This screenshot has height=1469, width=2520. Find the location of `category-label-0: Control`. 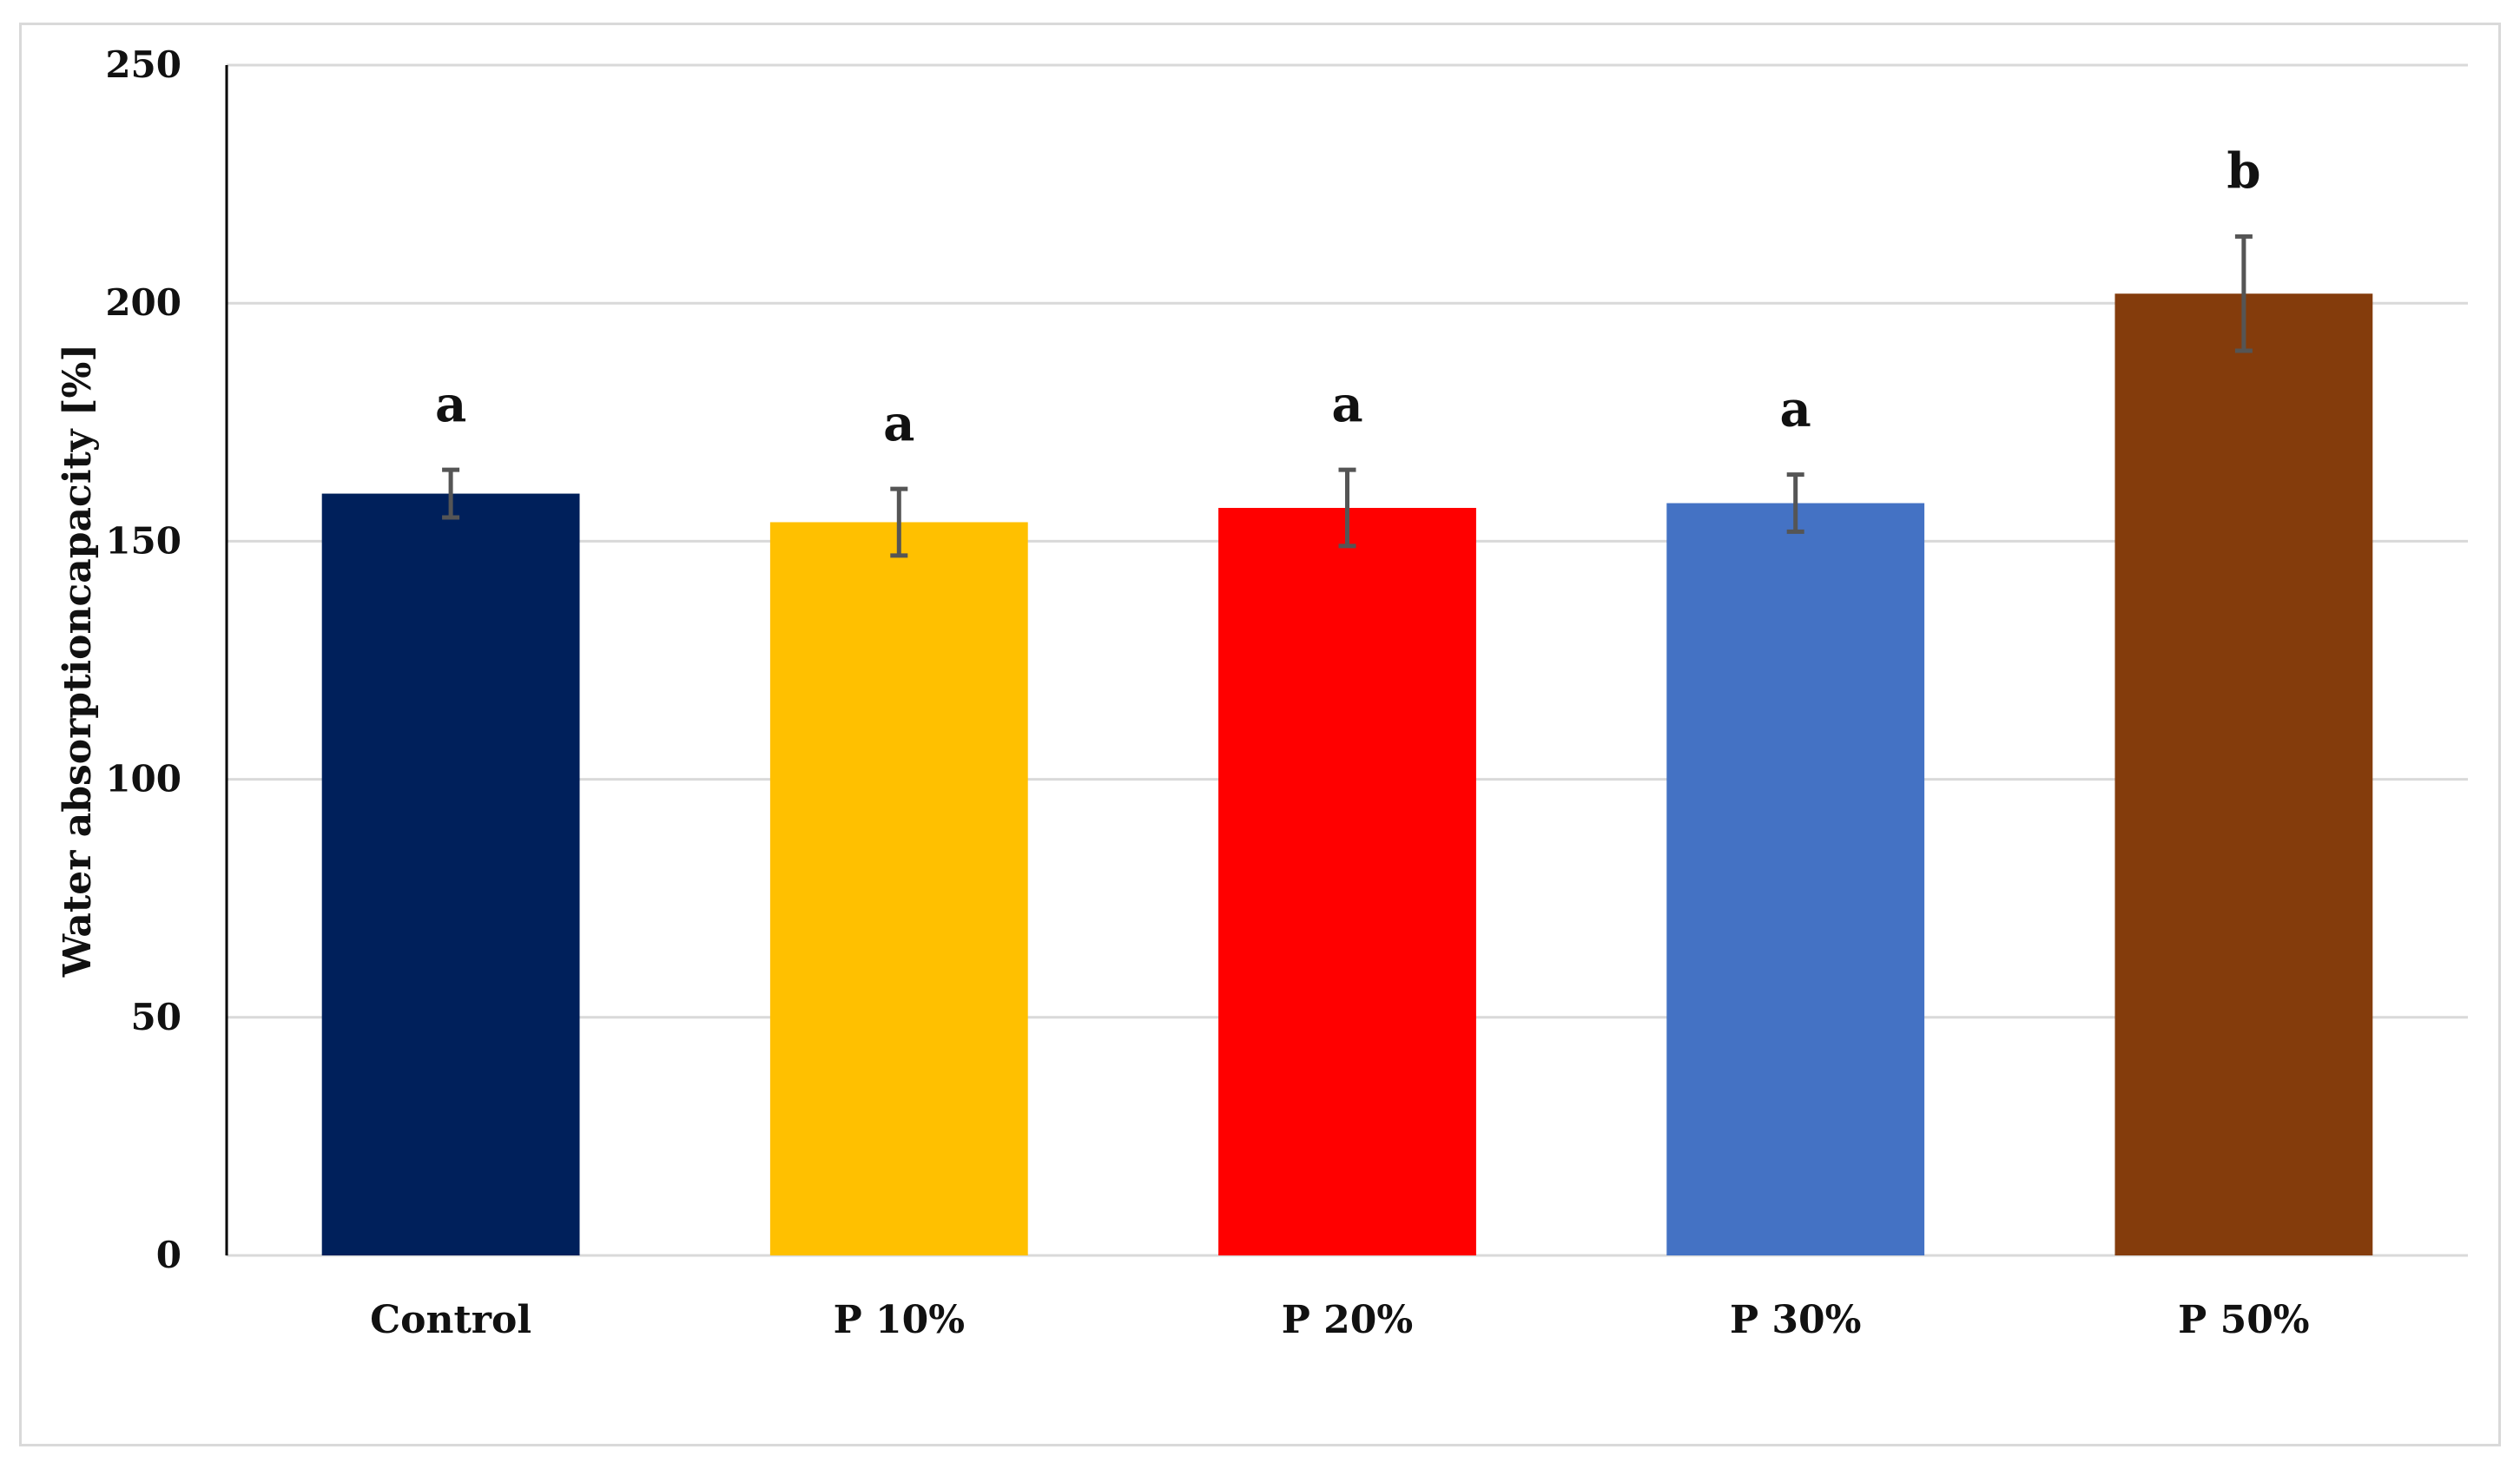

category-label-0: Control is located at coordinates (450, 1320).